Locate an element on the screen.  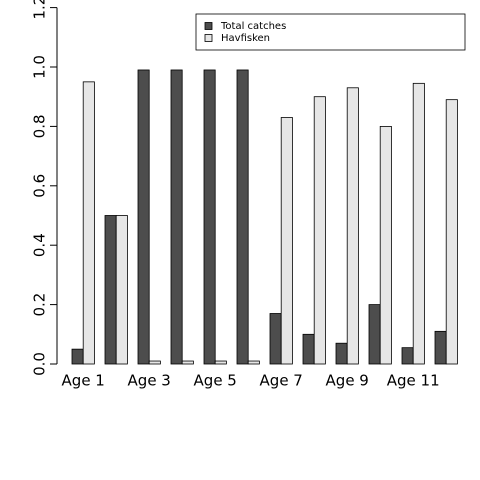
x-tick-label: Age 3 is located at coordinates (149, 381).